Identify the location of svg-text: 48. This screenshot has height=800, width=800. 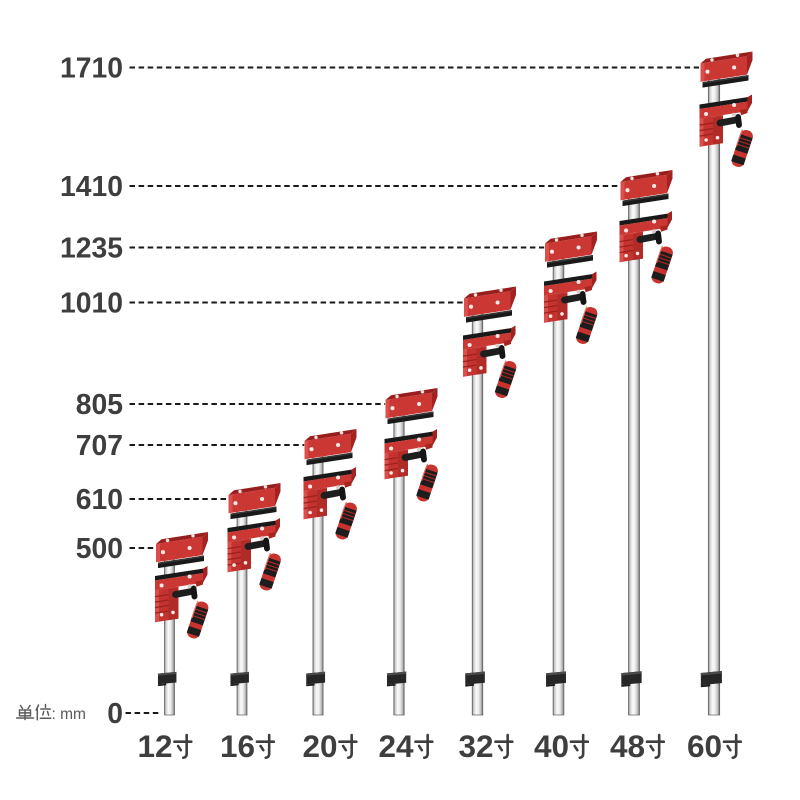
(627, 746).